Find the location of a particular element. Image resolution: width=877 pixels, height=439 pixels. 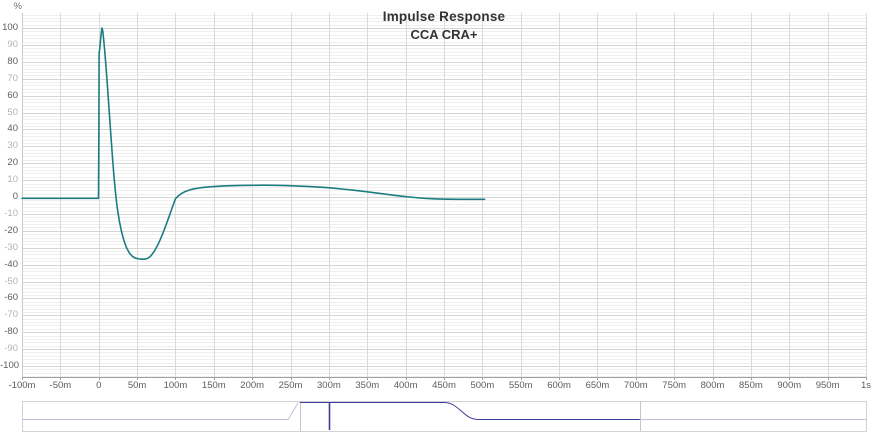

y-tick-label: 90 is located at coordinates (12, 44).